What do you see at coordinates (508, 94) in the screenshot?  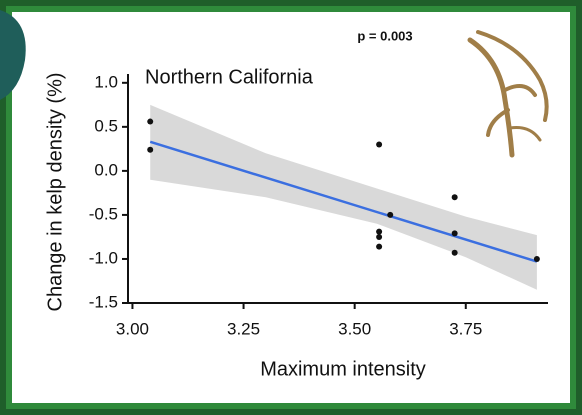 I see `kelp-illustration` at bounding box center [508, 94].